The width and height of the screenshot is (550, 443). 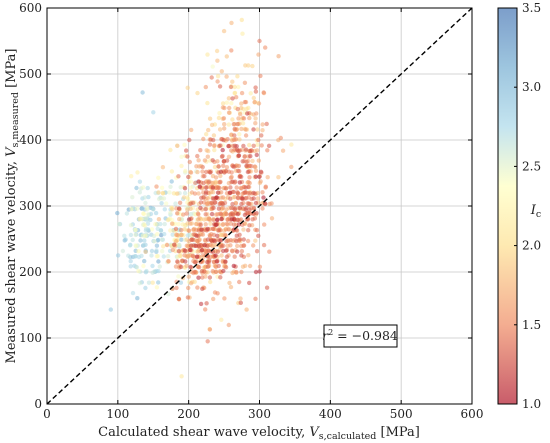 I want to click on x-tick-label: 100, so click(x=117, y=414).